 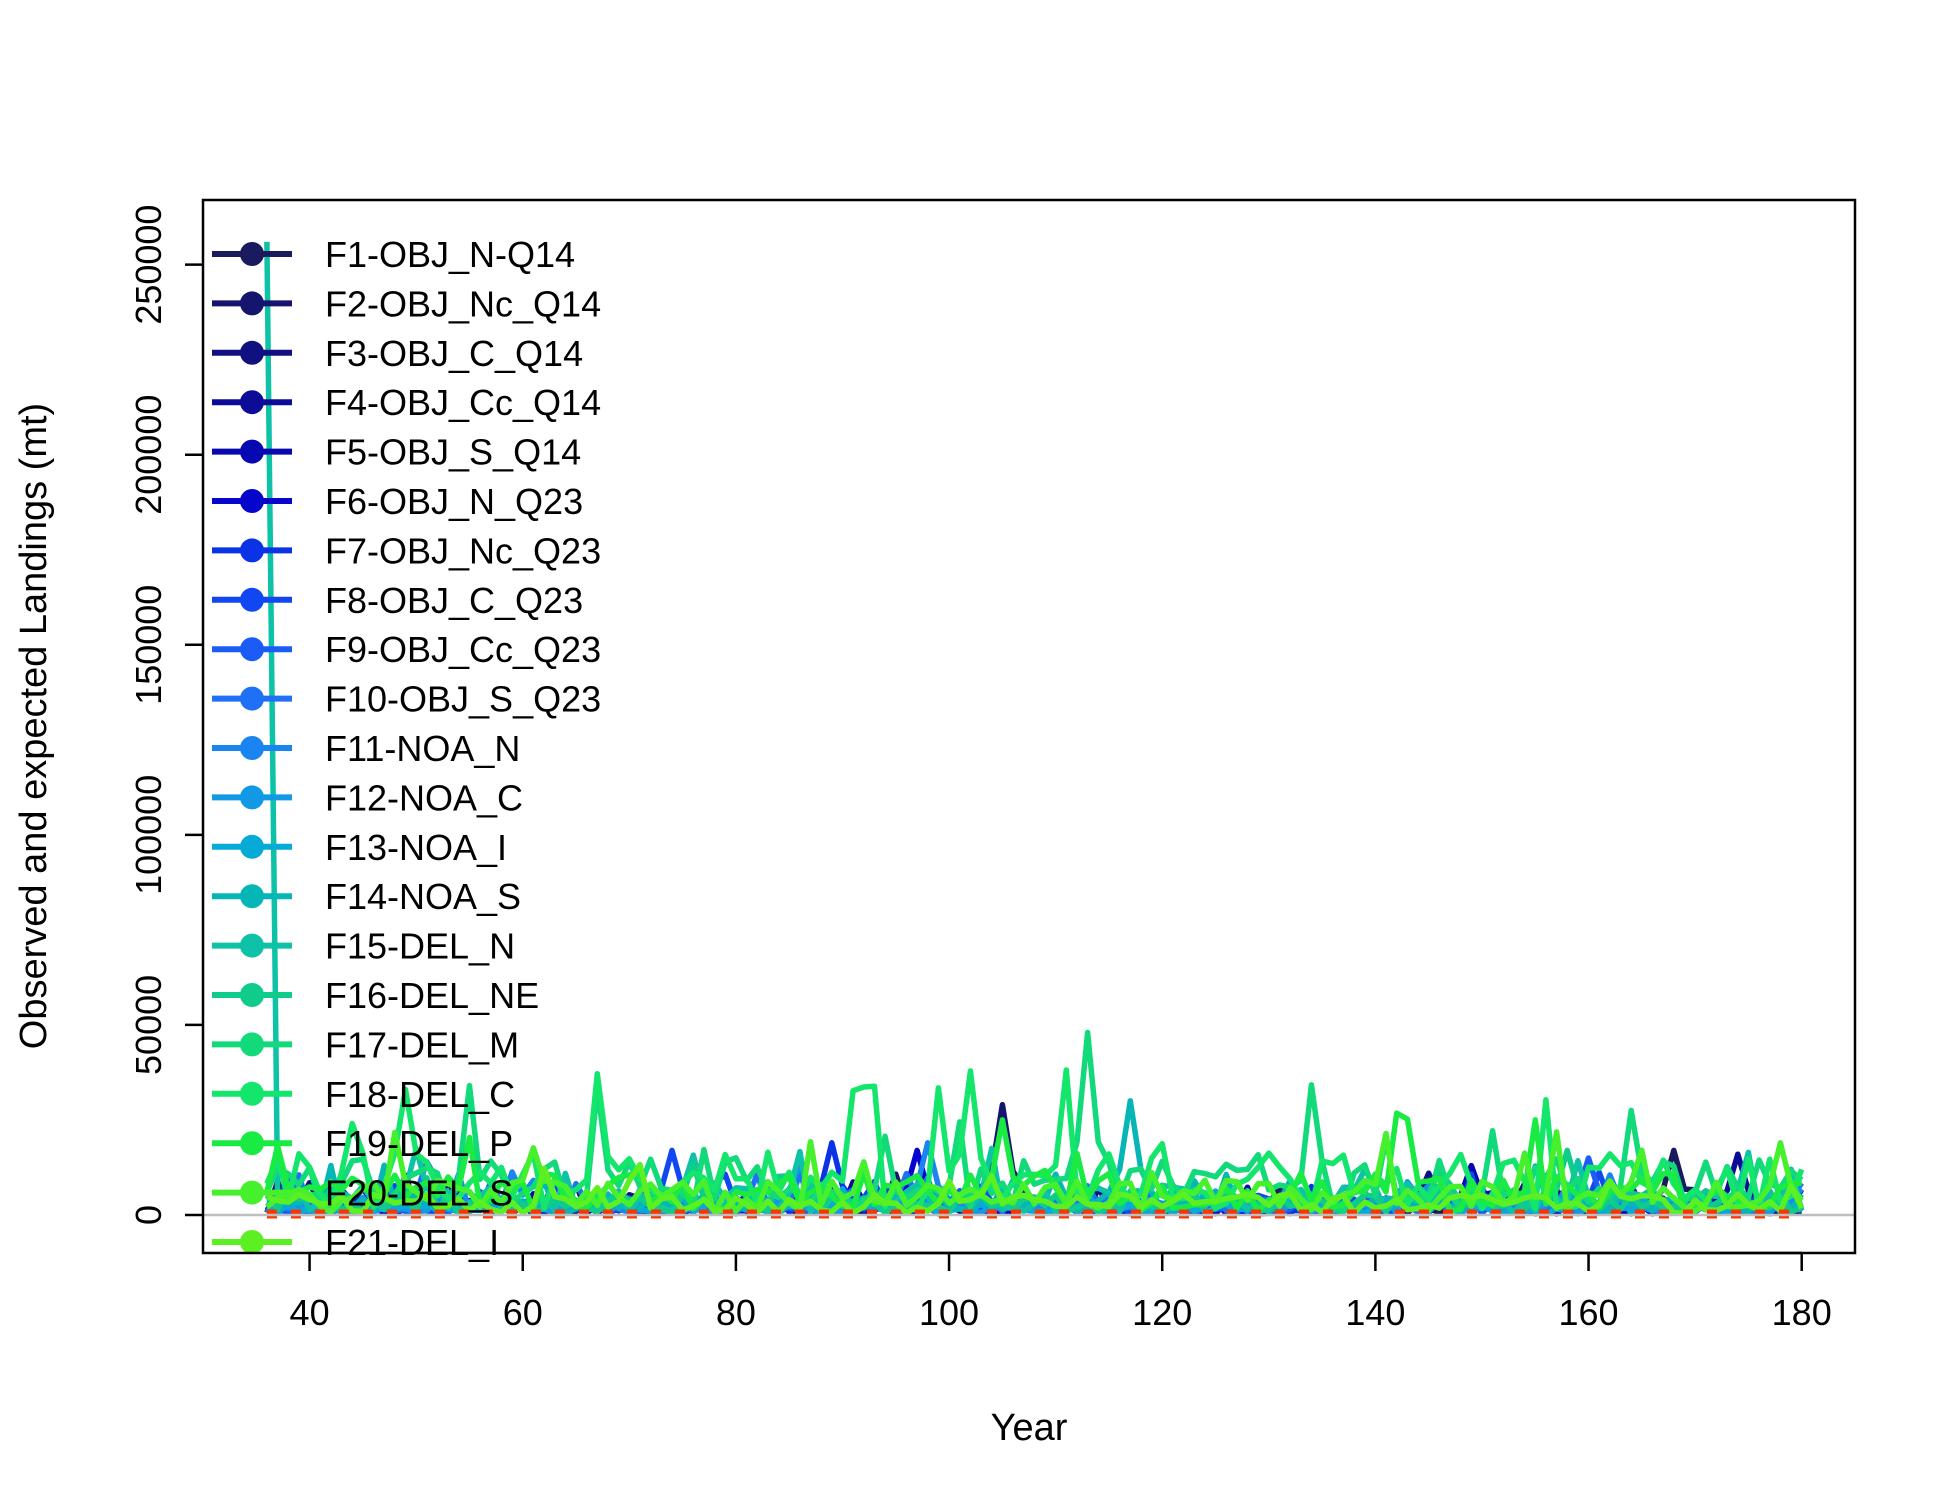 I want to click on legend-item: F21-DEL_I, so click(x=355, y=1242).